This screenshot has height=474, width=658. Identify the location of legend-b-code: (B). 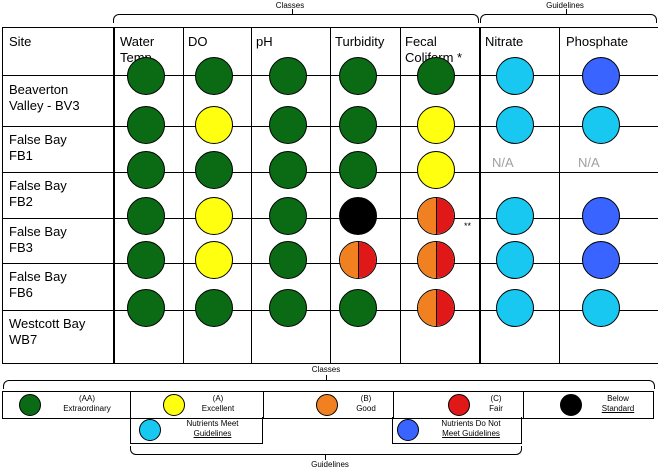
(366, 398).